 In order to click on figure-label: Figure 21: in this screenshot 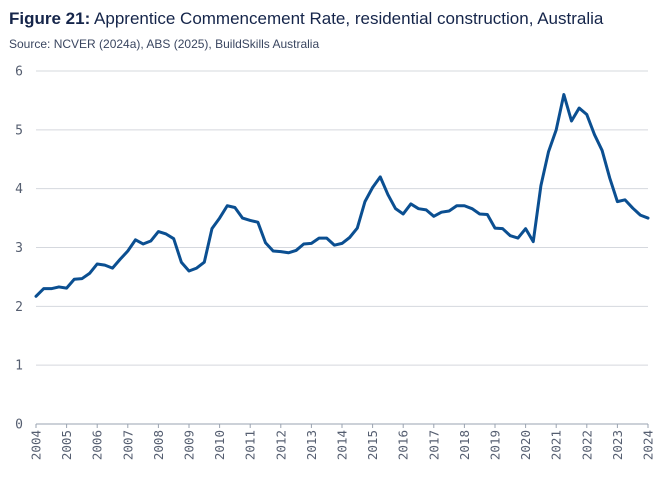, I will do `click(50, 18)`.